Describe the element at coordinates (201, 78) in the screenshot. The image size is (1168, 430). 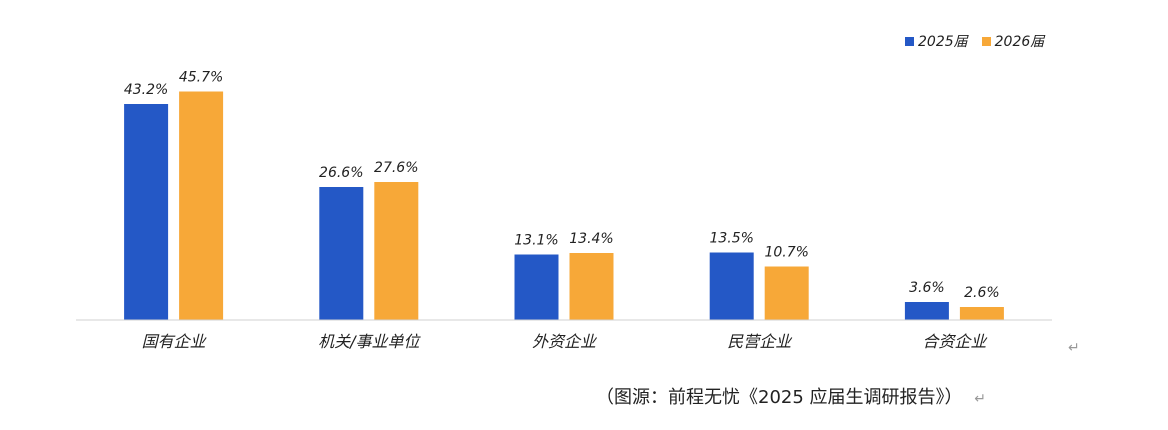
I see `value-label-2026-0: 45.7%` at that location.